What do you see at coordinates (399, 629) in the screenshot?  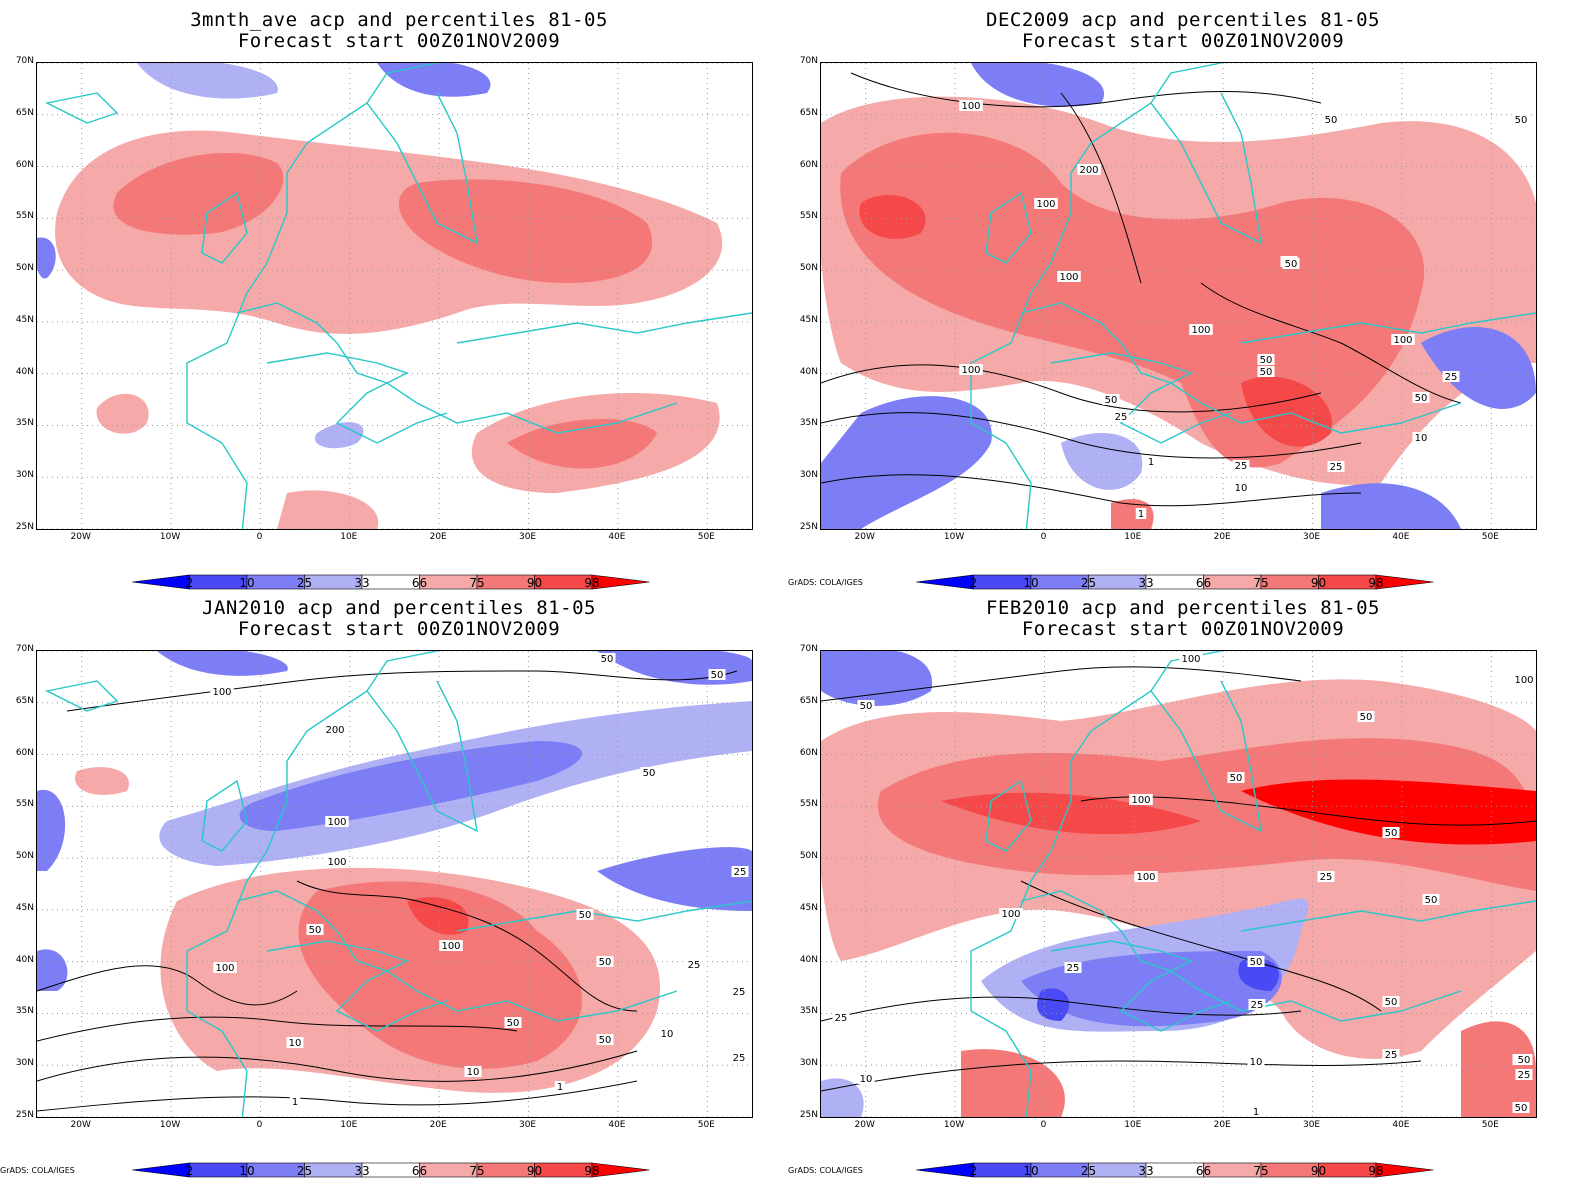 I see `panel-subtitle: Forecast start 00Z01NOV2009` at bounding box center [399, 629].